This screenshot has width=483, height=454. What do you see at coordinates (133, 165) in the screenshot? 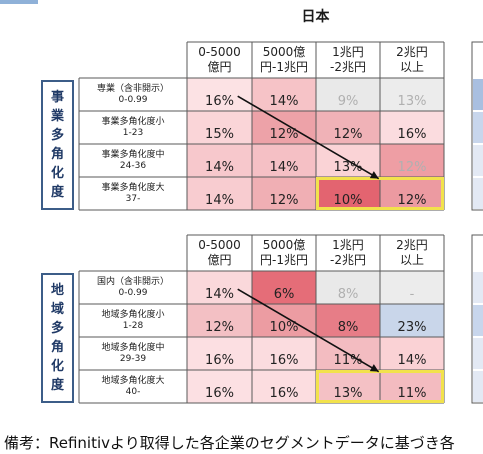
I see `row-label-line: 24-36` at bounding box center [133, 165].